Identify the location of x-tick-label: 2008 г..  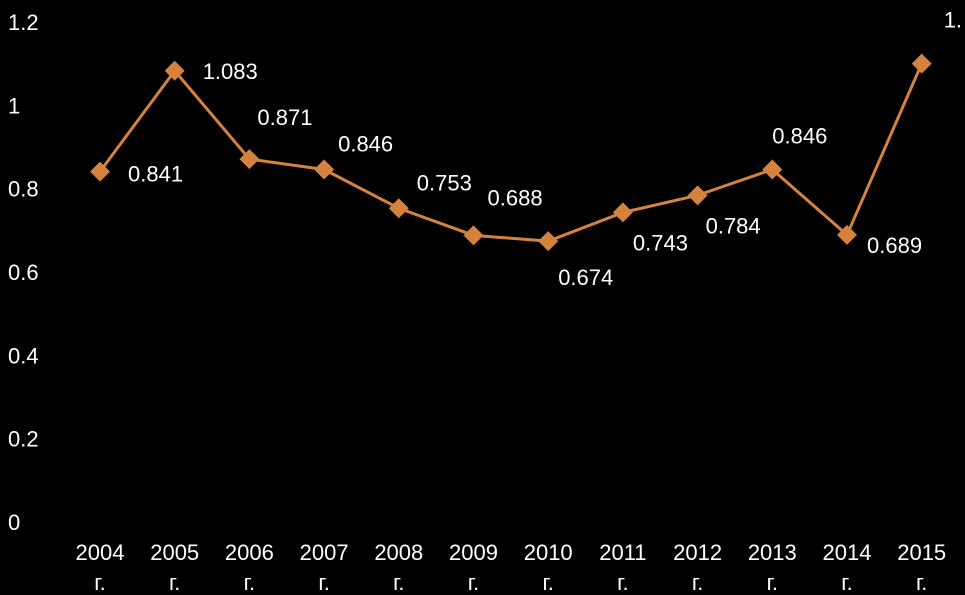
(398, 567).